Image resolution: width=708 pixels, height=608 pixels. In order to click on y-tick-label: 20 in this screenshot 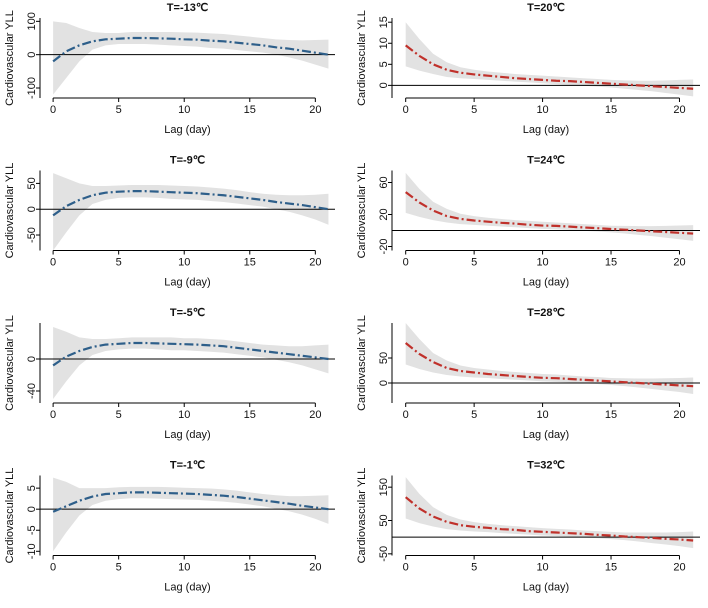, I will do `click(384, 214)`.